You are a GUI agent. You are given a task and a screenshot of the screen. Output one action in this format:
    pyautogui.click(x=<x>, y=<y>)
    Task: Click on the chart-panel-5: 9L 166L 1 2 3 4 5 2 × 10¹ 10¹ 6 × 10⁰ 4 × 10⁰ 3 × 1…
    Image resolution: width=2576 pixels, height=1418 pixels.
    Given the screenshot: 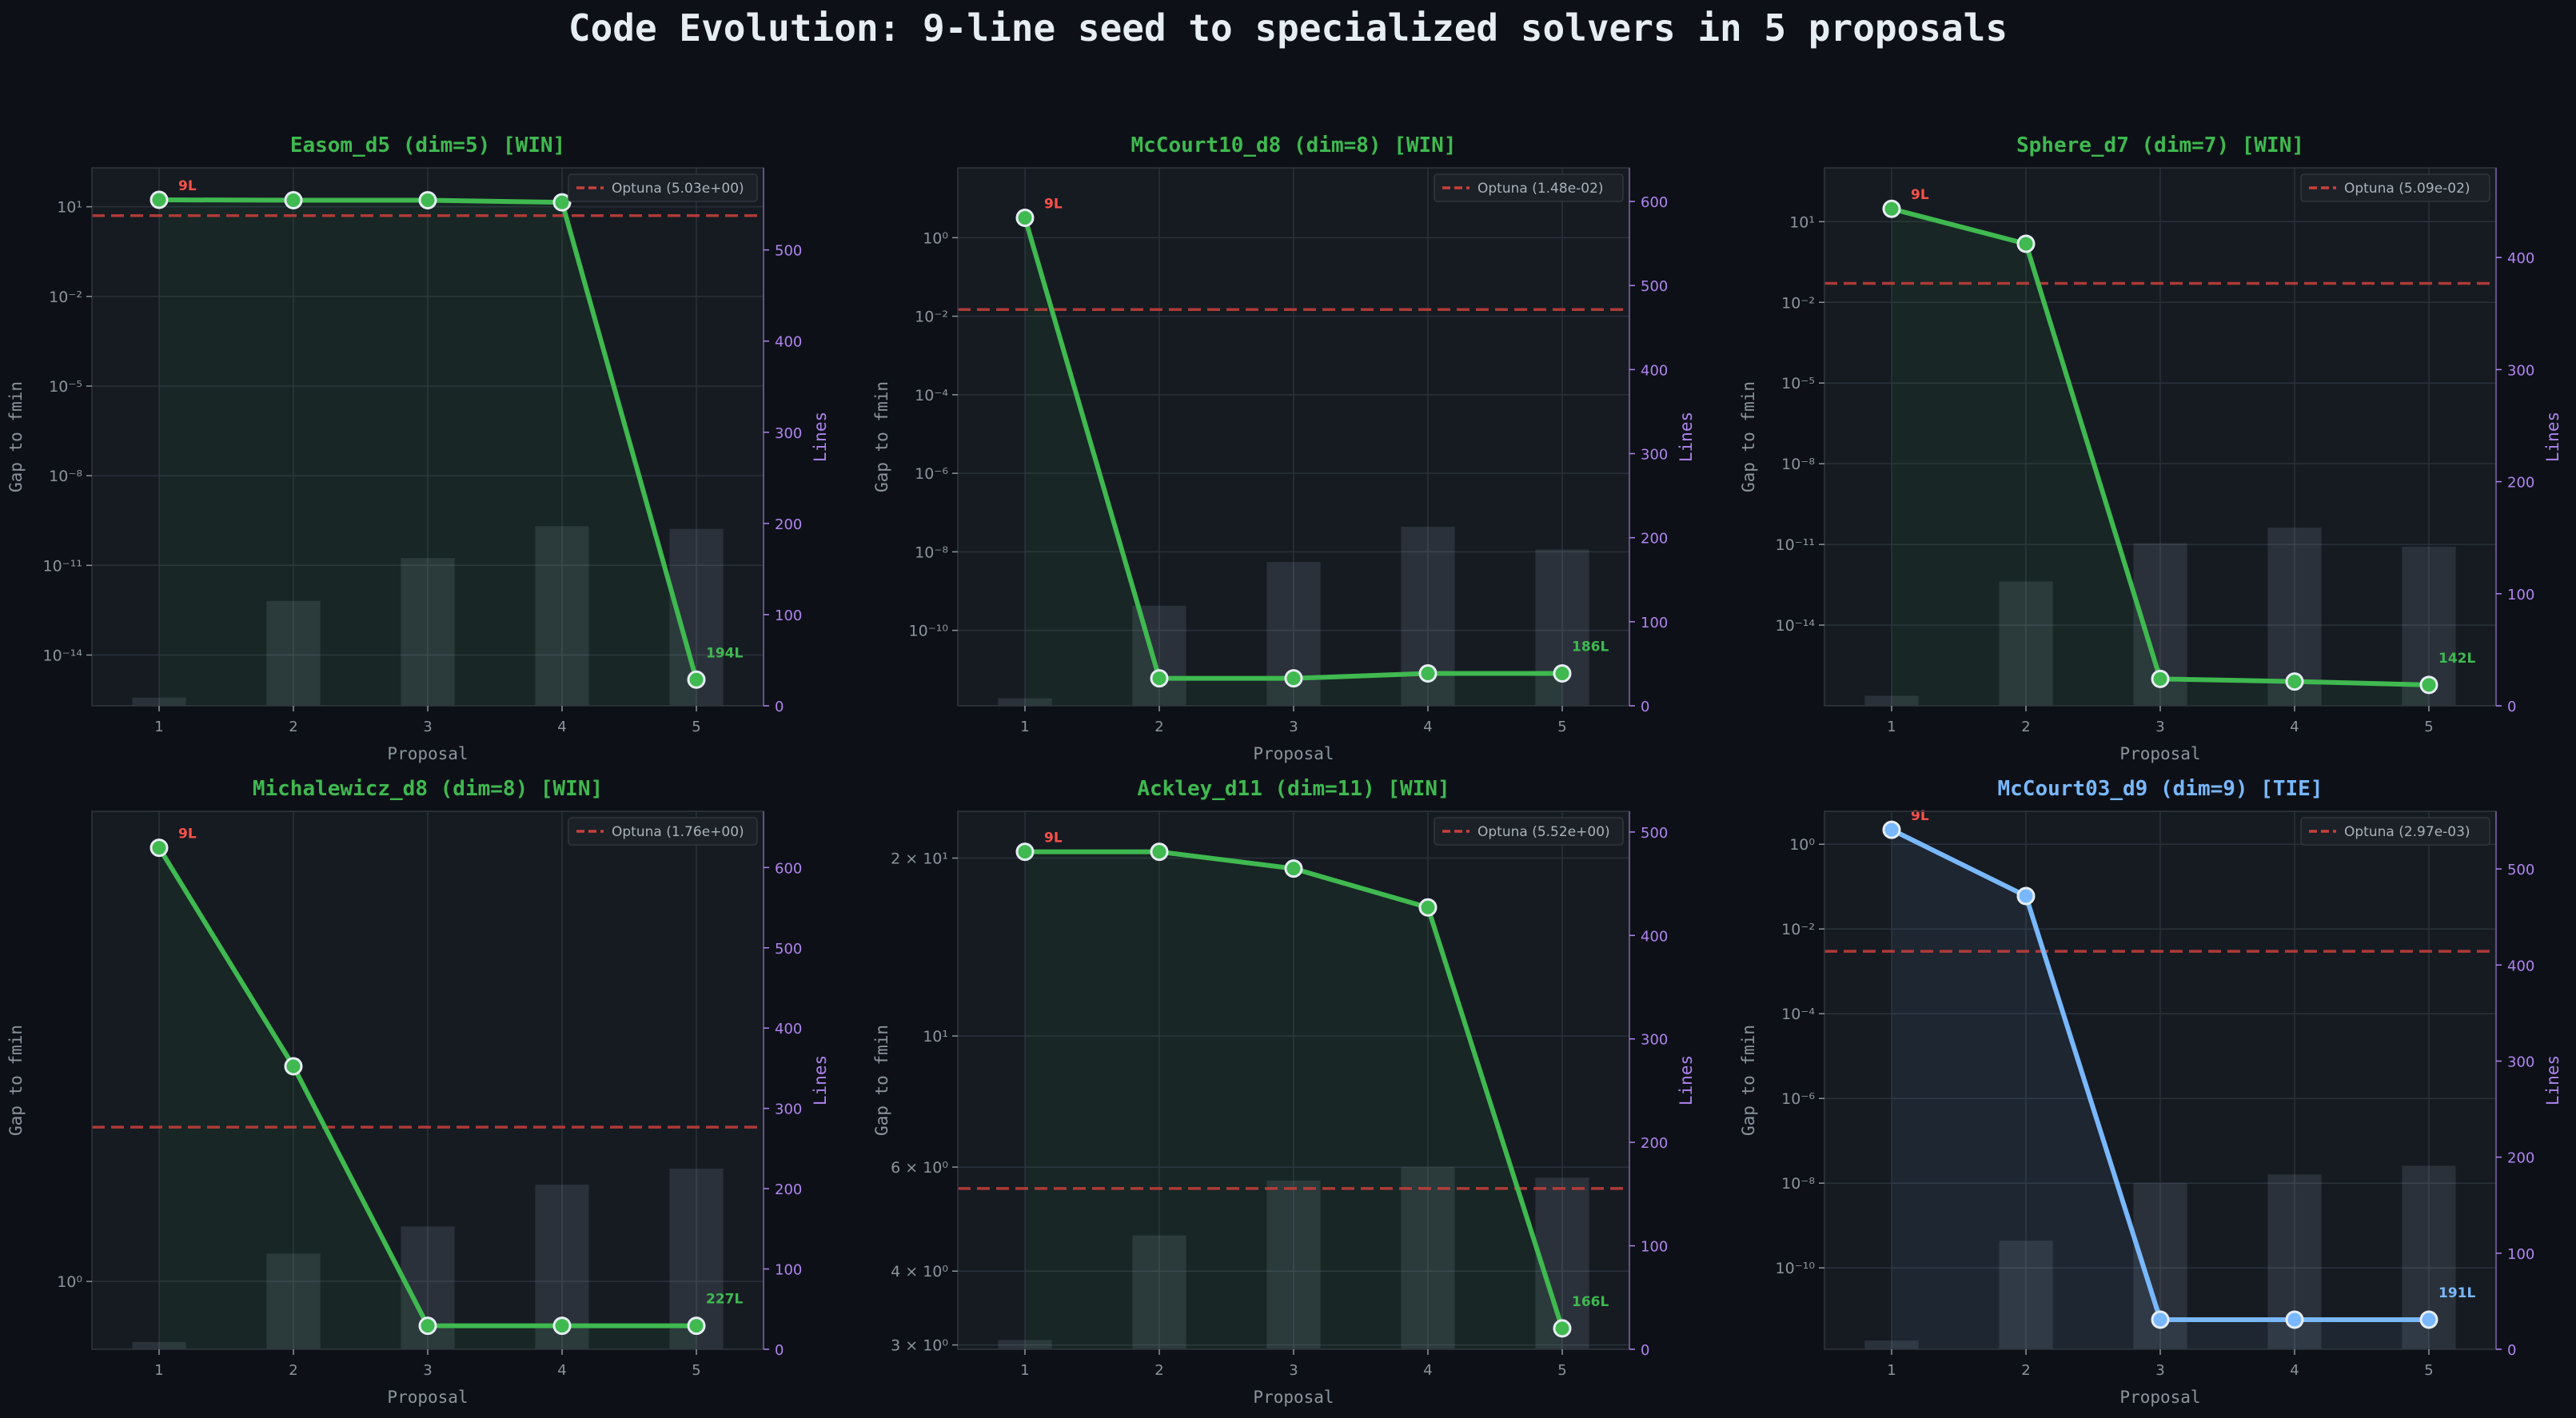 What is the action you would take?
    pyautogui.click(x=1284, y=1092)
    